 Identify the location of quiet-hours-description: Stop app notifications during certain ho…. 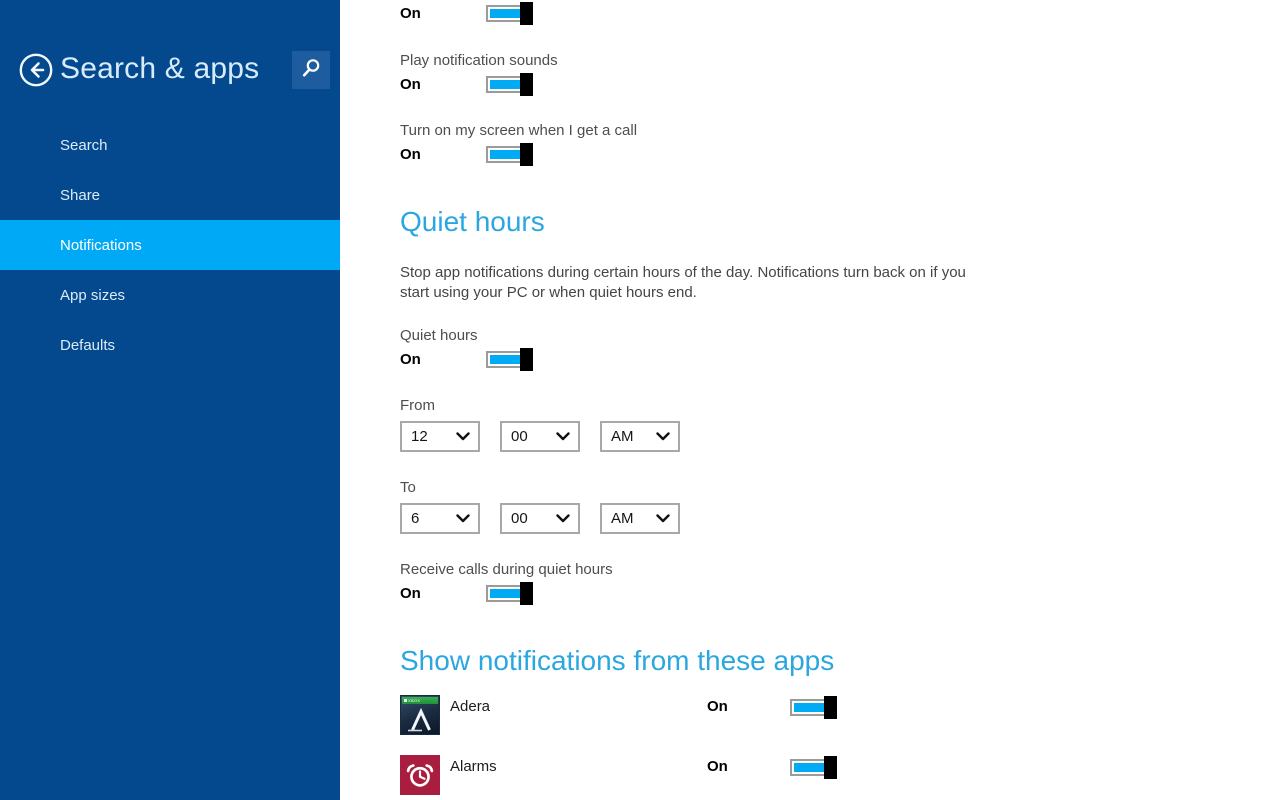
(683, 282).